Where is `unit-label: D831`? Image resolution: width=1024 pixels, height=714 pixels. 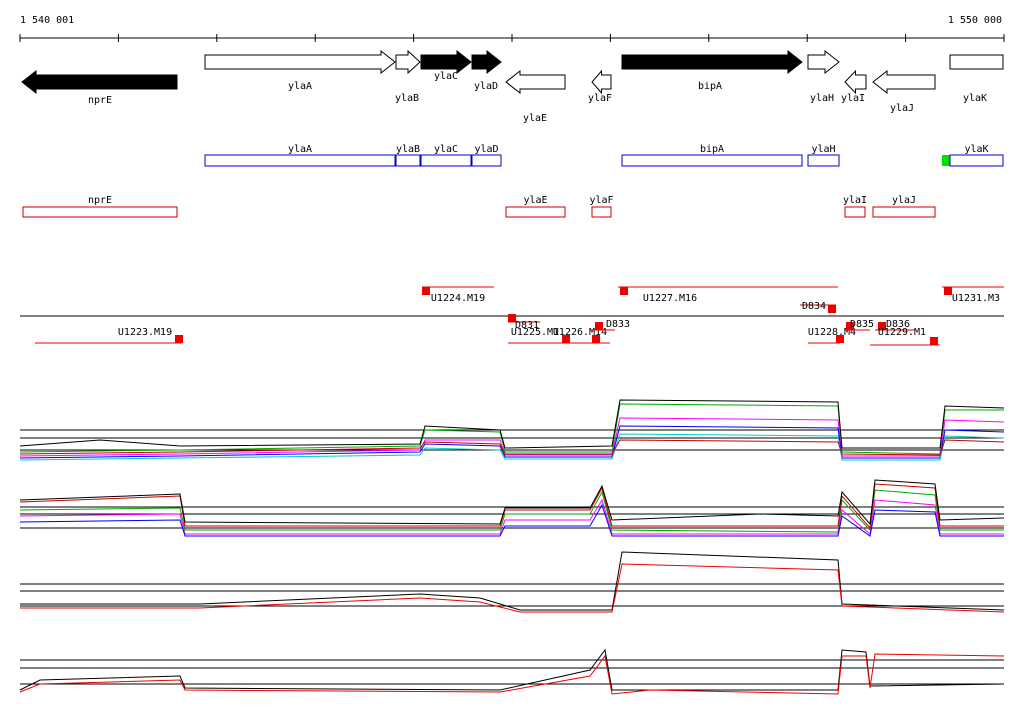
unit-label: D831 is located at coordinates (527, 325).